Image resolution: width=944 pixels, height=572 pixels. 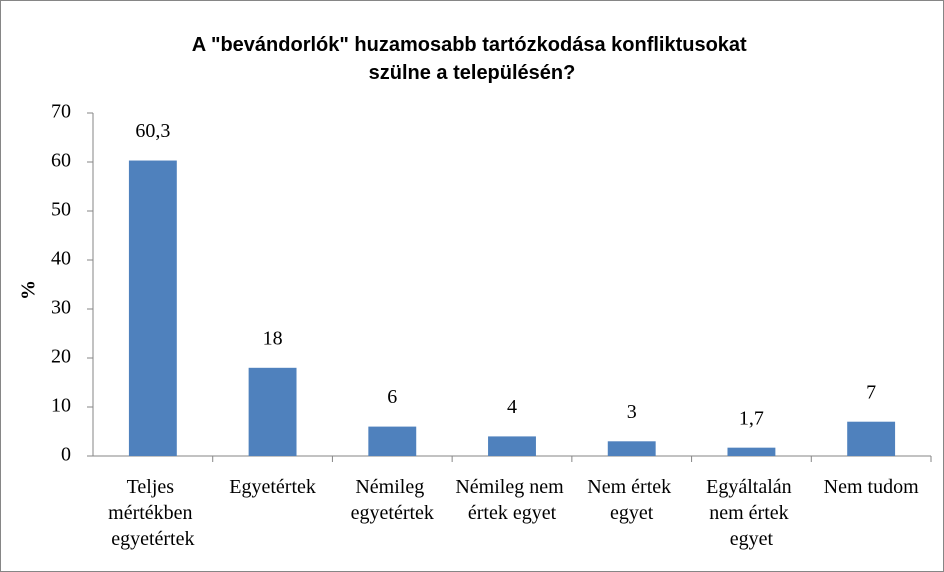 What do you see at coordinates (61, 259) in the screenshot?
I see `y-tick-label: 40` at bounding box center [61, 259].